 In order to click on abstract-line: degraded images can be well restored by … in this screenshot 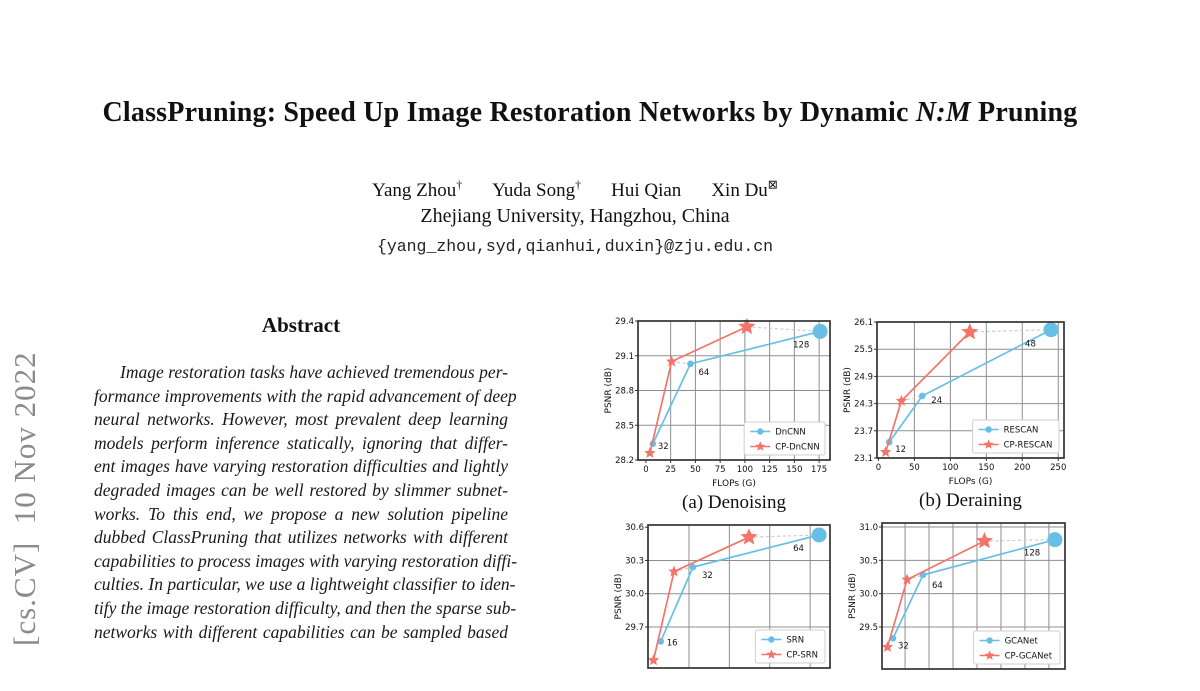, I will do `click(301, 489)`.